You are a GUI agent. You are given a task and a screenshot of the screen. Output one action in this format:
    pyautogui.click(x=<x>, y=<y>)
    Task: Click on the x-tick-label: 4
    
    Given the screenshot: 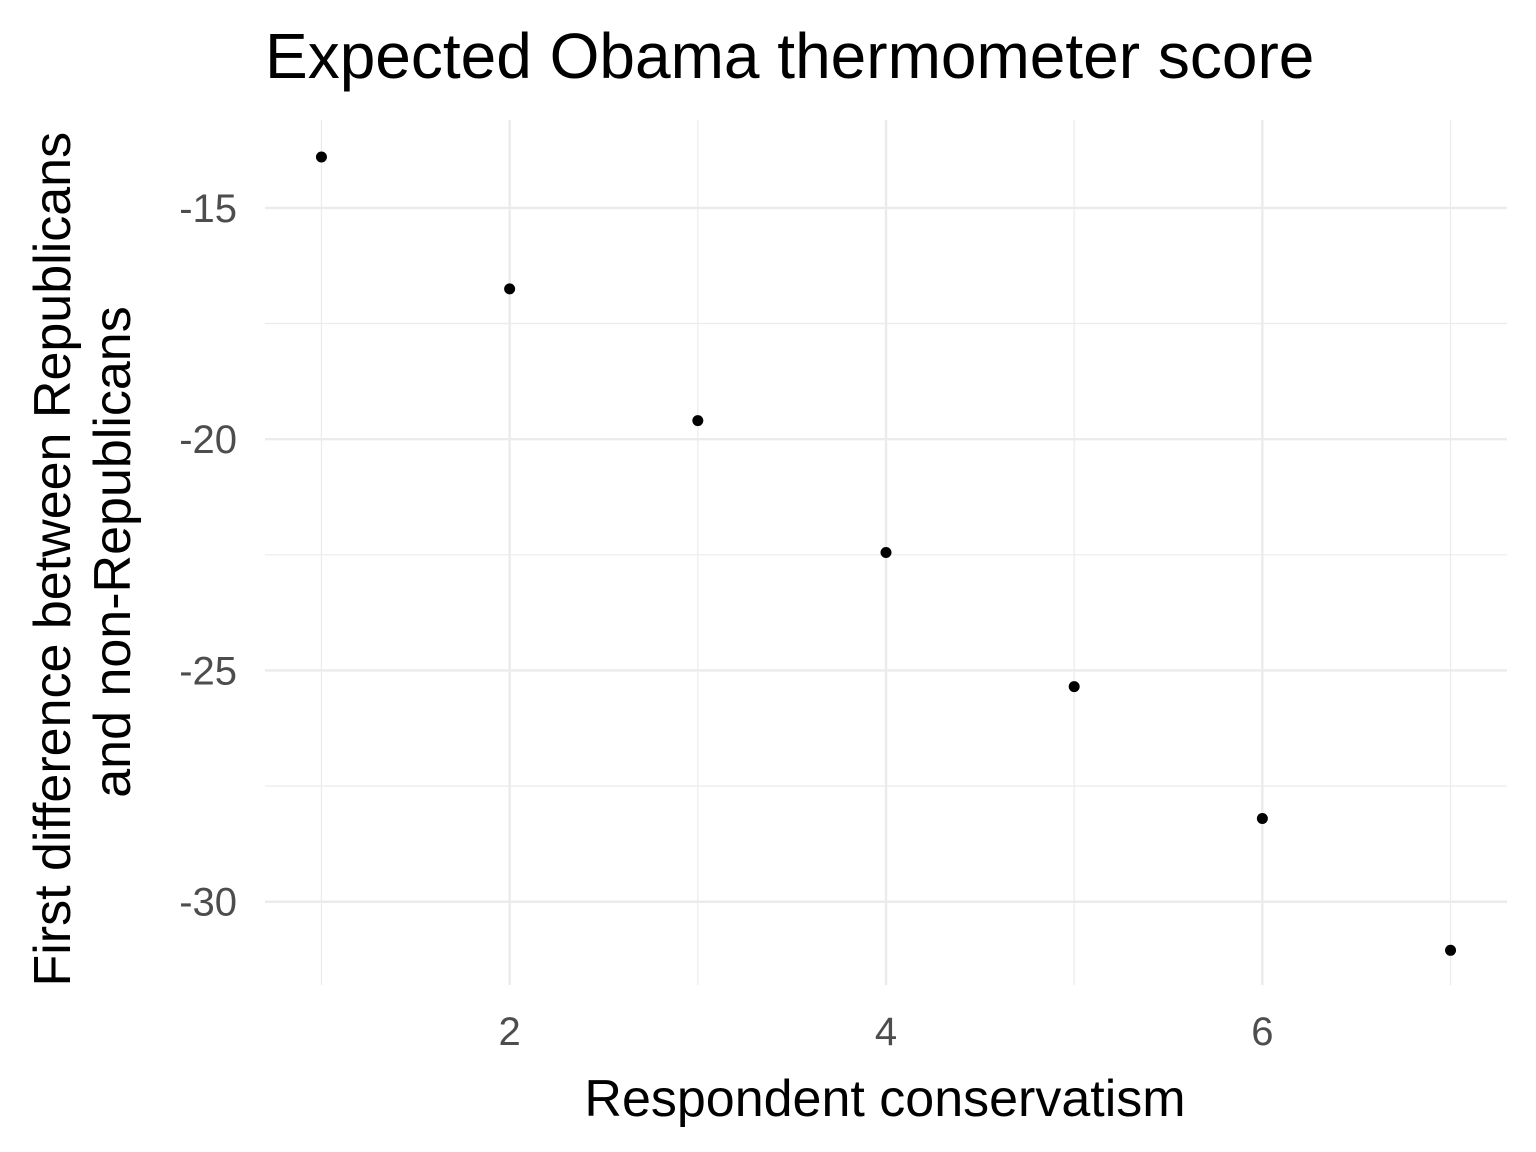 What is the action you would take?
    pyautogui.click(x=886, y=1032)
    